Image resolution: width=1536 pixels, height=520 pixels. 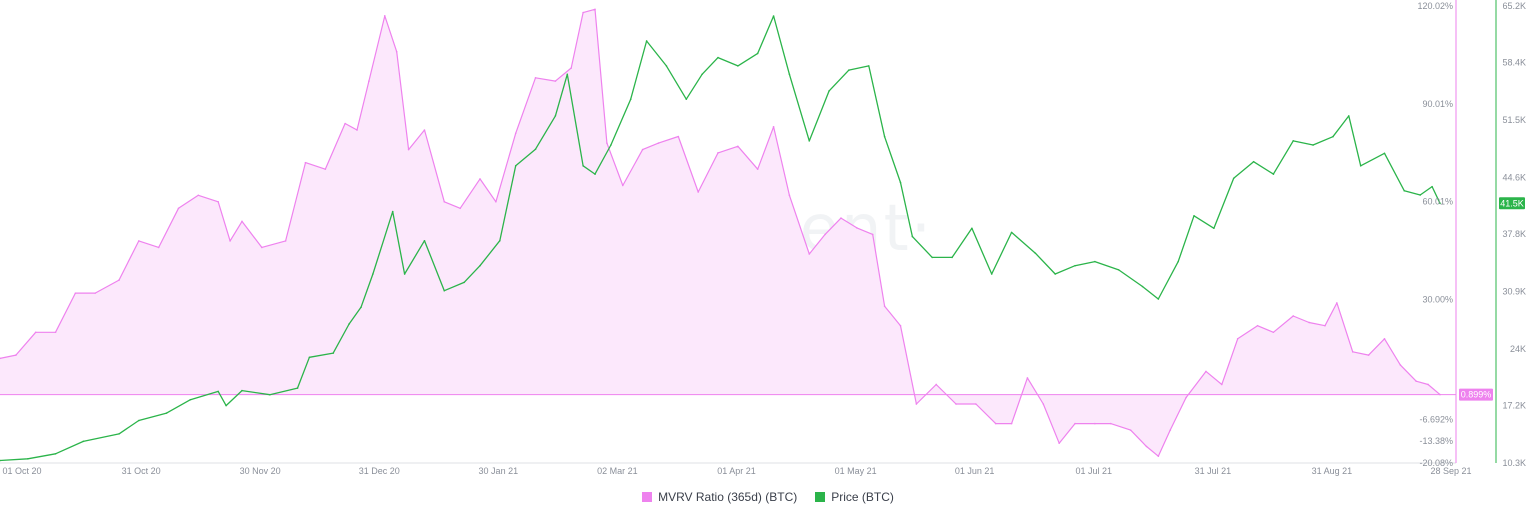 What do you see at coordinates (21, 471) in the screenshot?
I see `x-tick-label: 01 Oct 20` at bounding box center [21, 471].